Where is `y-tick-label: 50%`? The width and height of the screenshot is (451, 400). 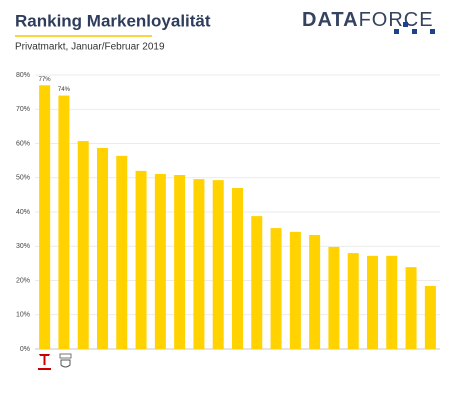
y-tick-label: 50% is located at coordinates (23, 178).